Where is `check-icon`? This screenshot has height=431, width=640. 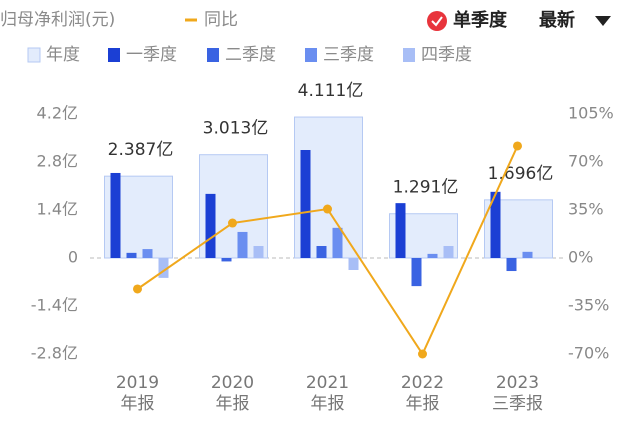
check-icon is located at coordinates (437, 21).